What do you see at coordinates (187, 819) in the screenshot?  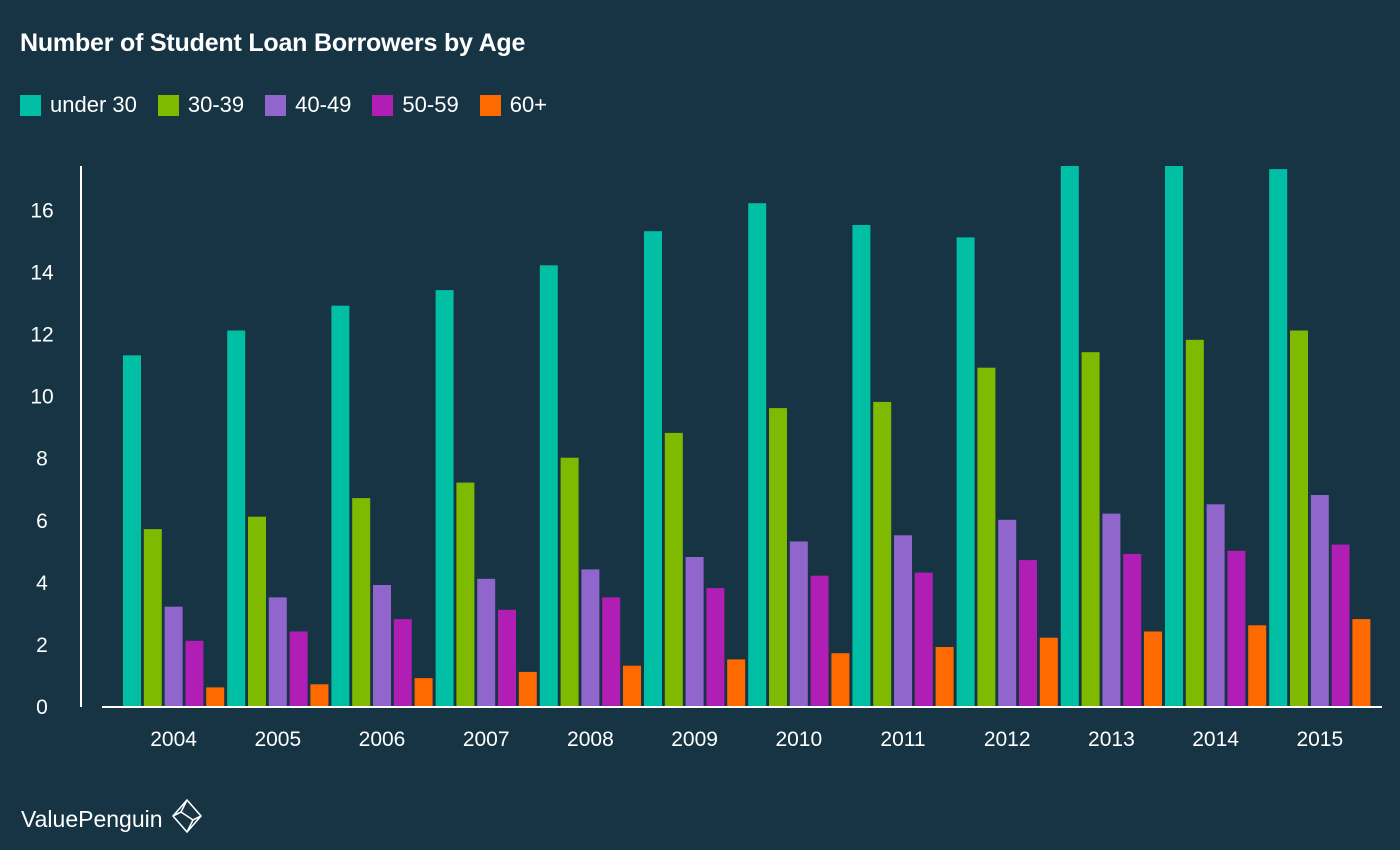 I see `valuepenguin-logo-icon` at bounding box center [187, 819].